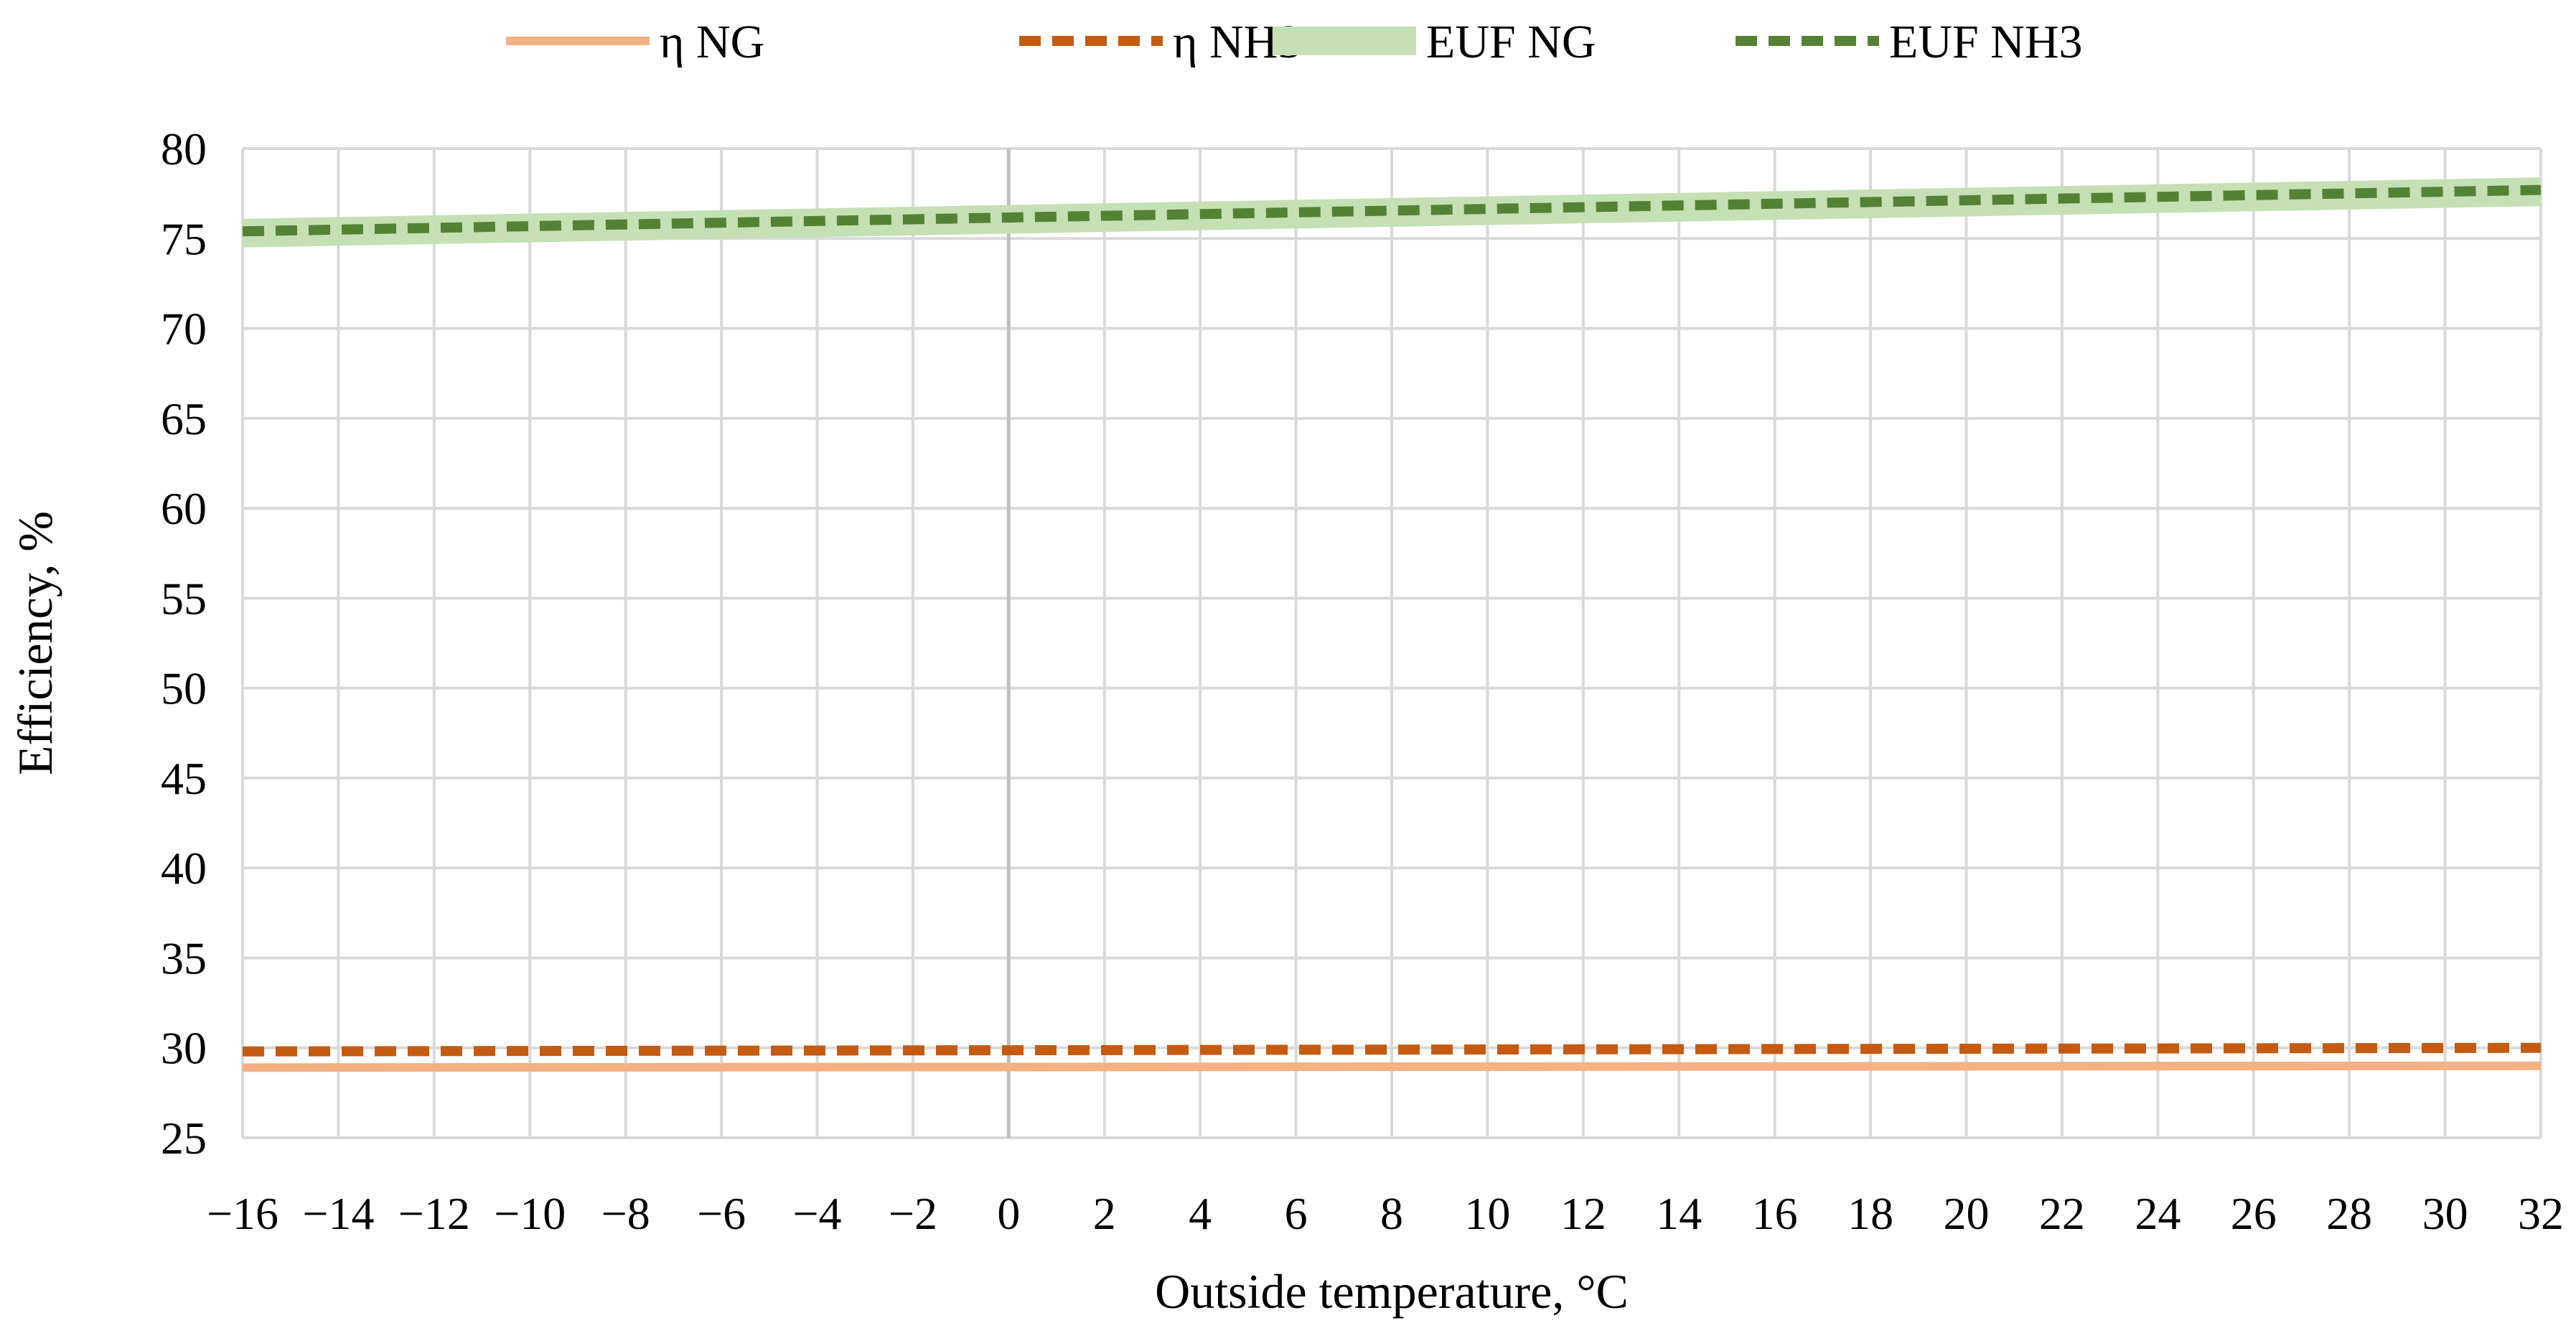 The image size is (2576, 1333). Describe the element at coordinates (2158, 1214) in the screenshot. I see `x-tick-label: 24` at that location.